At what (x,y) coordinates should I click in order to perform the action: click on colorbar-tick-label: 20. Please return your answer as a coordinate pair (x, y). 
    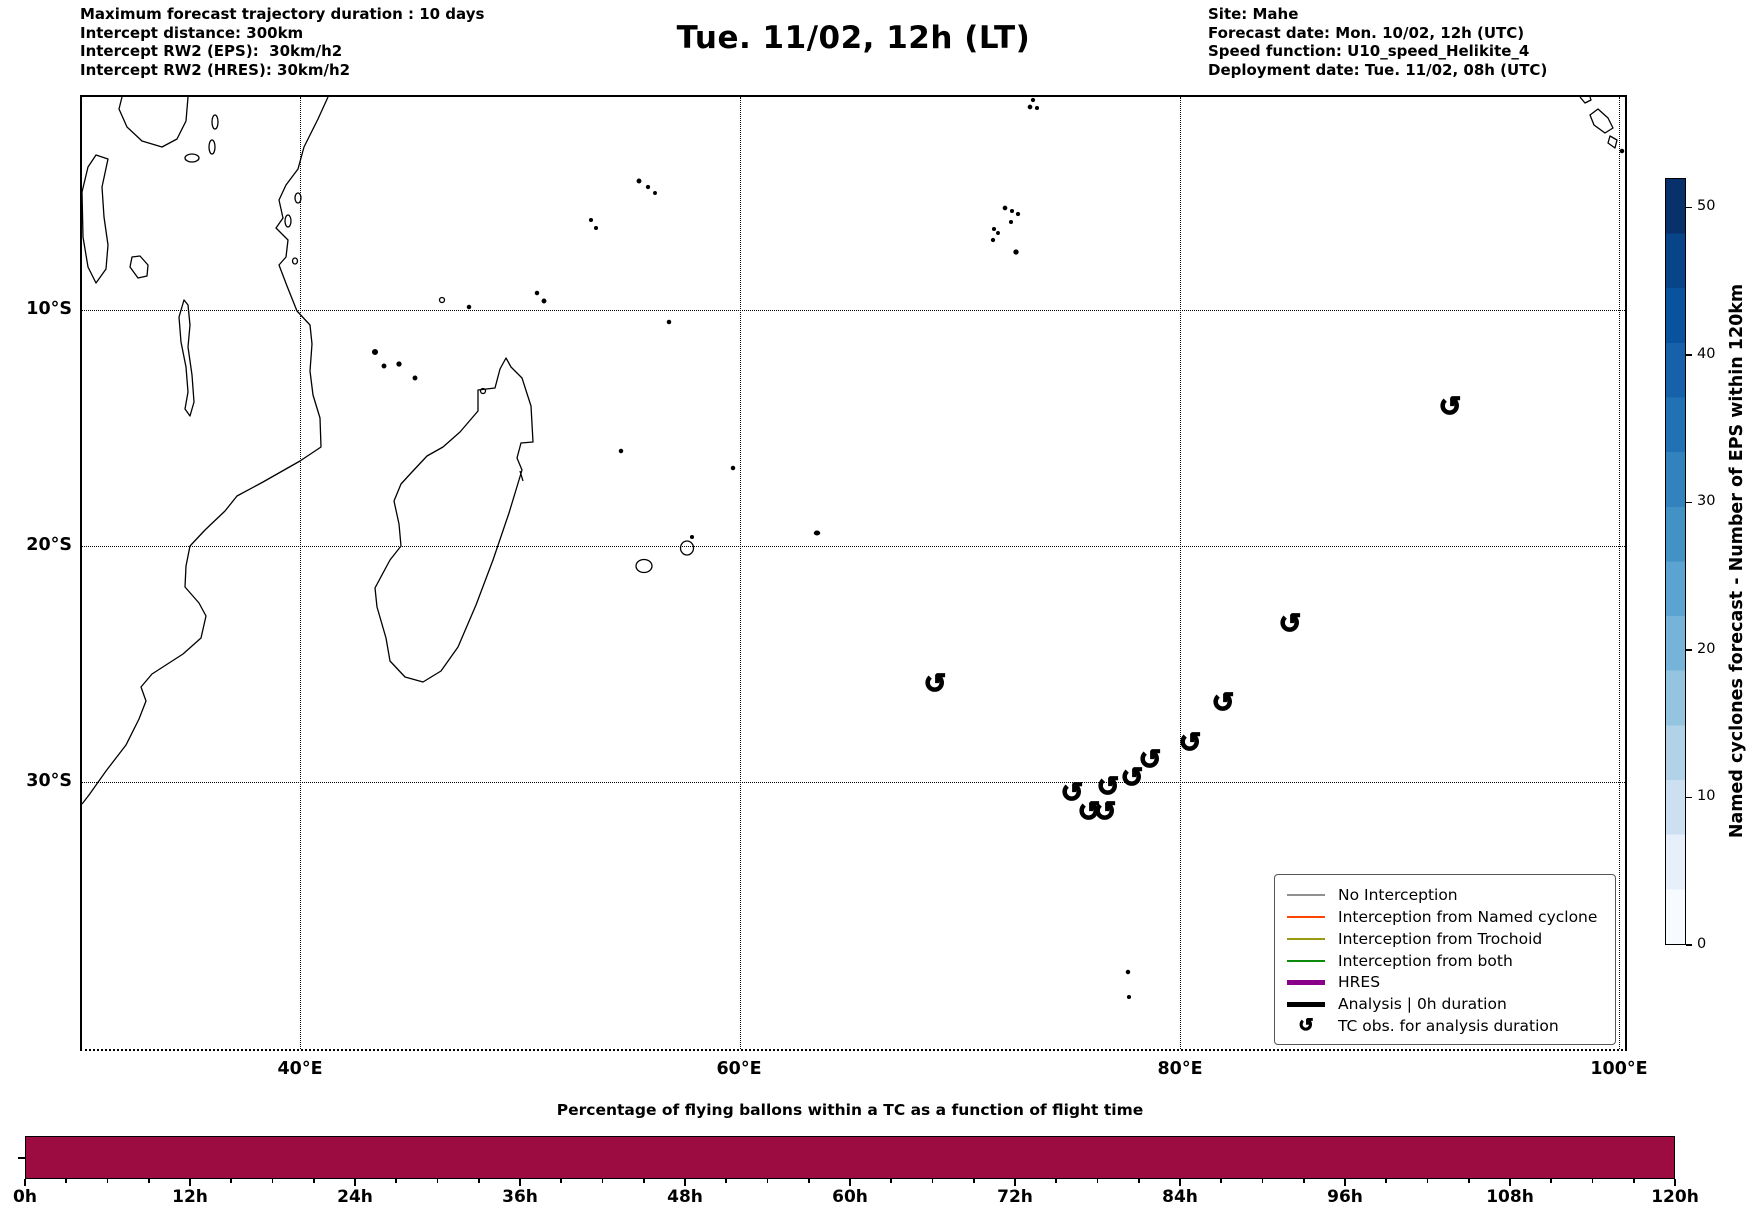
    Looking at the image, I should click on (1706, 648).